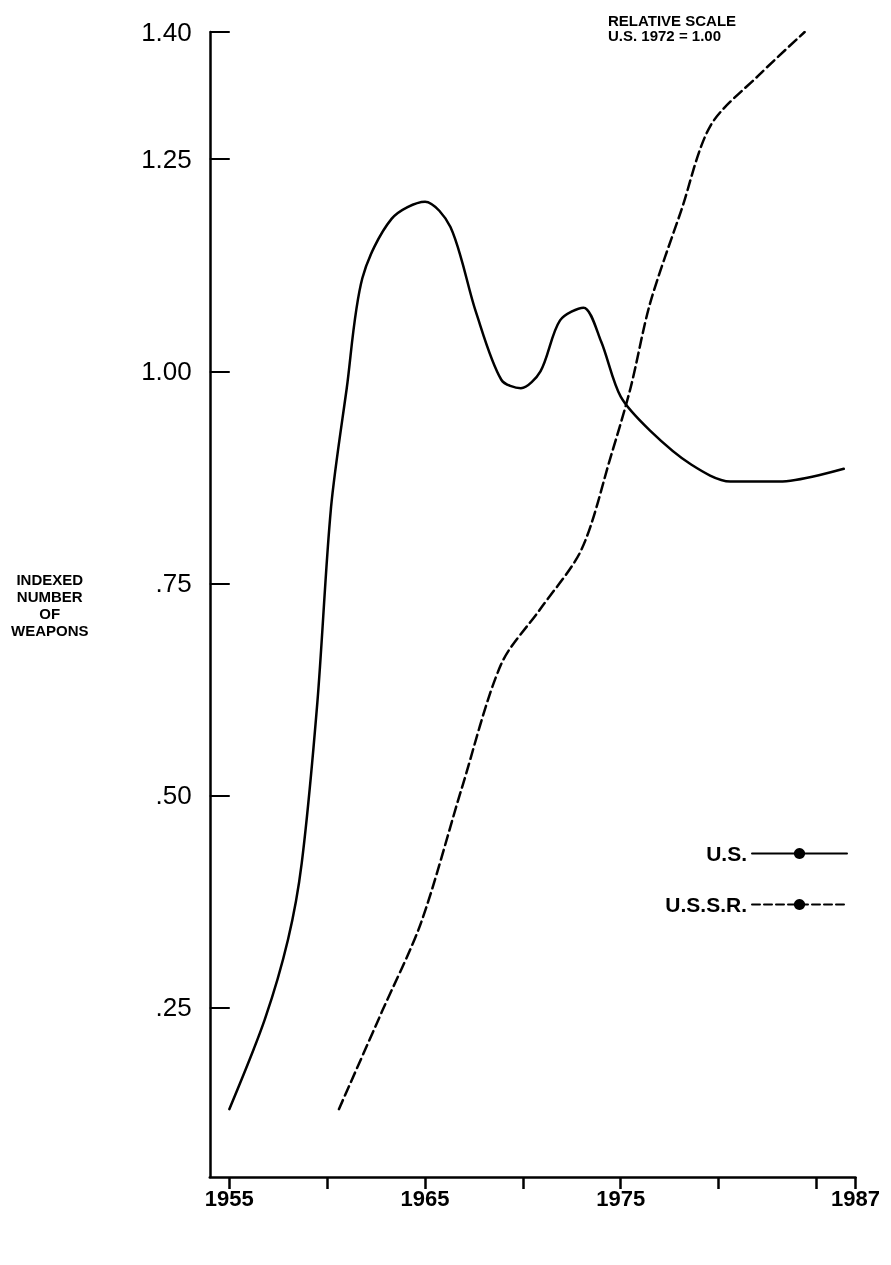 The width and height of the screenshot is (891, 1265). What do you see at coordinates (672, 28) in the screenshot?
I see `annotation: RELATIVE SCALE U.S. 1972 = 1.00` at bounding box center [672, 28].